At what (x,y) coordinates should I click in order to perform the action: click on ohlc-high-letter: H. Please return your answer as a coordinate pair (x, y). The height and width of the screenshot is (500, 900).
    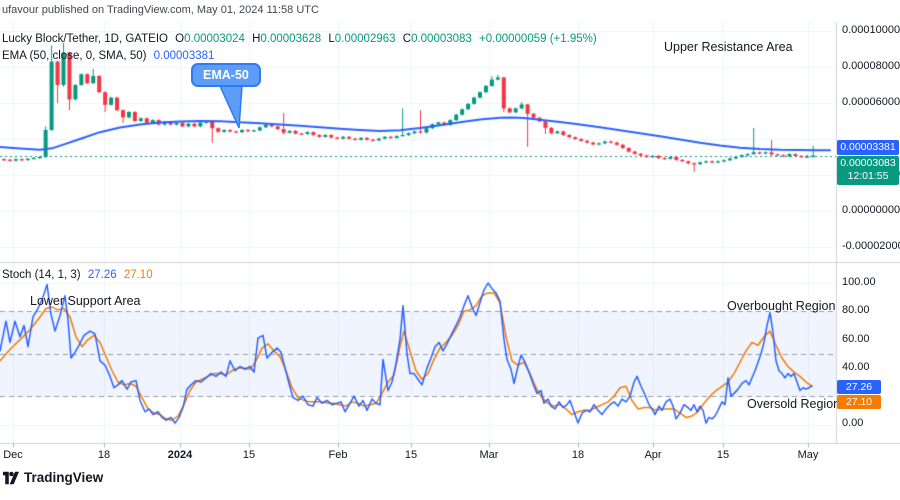
    Looking at the image, I should click on (256, 39).